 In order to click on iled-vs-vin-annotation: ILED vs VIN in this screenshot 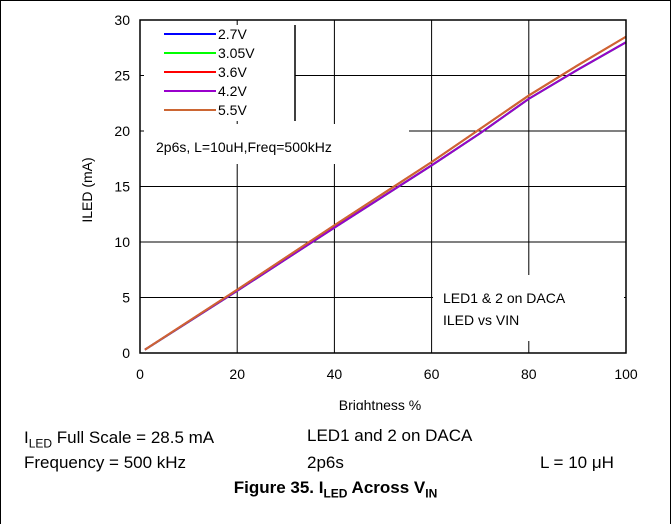, I will do `click(481, 320)`.